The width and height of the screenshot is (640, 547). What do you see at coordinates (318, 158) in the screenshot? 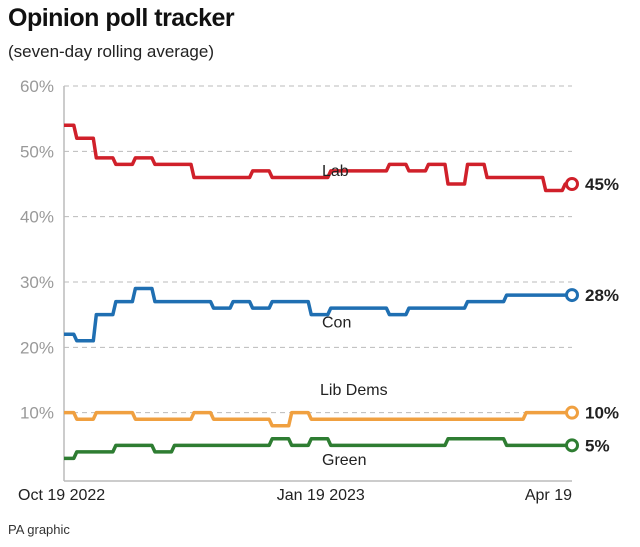
I see `series-line-lab` at bounding box center [318, 158].